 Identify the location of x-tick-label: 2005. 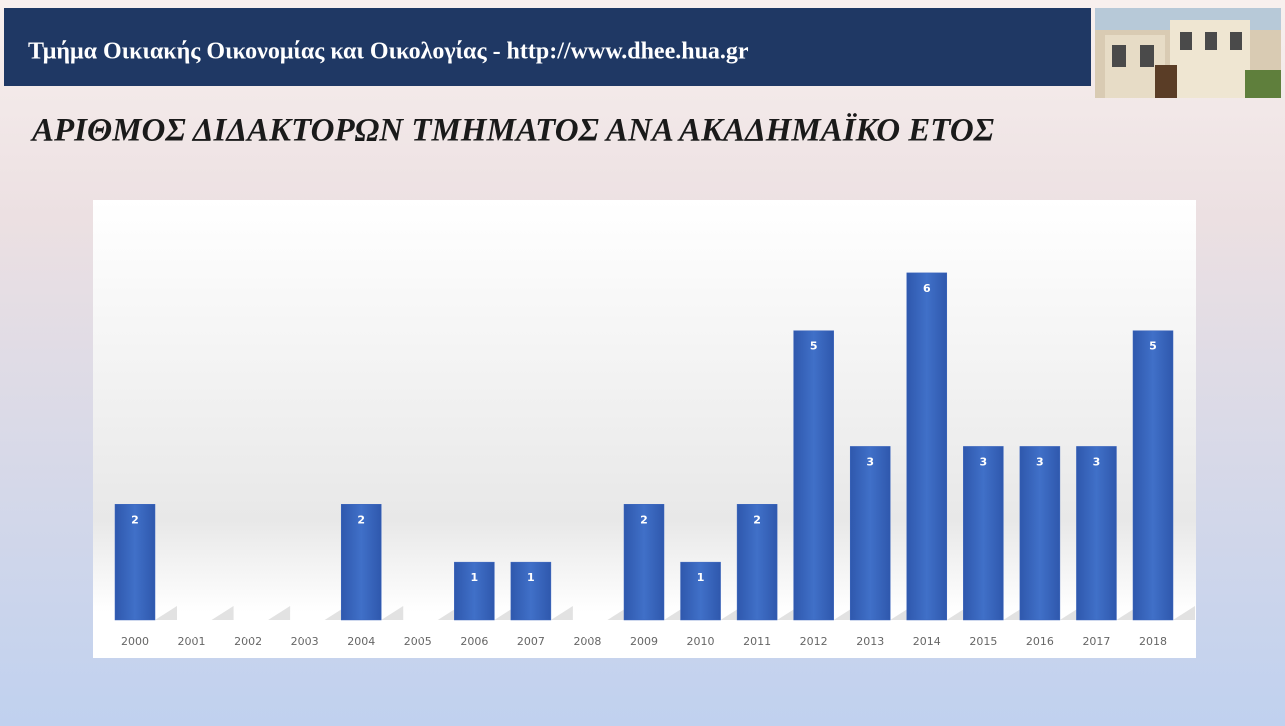
(418, 641).